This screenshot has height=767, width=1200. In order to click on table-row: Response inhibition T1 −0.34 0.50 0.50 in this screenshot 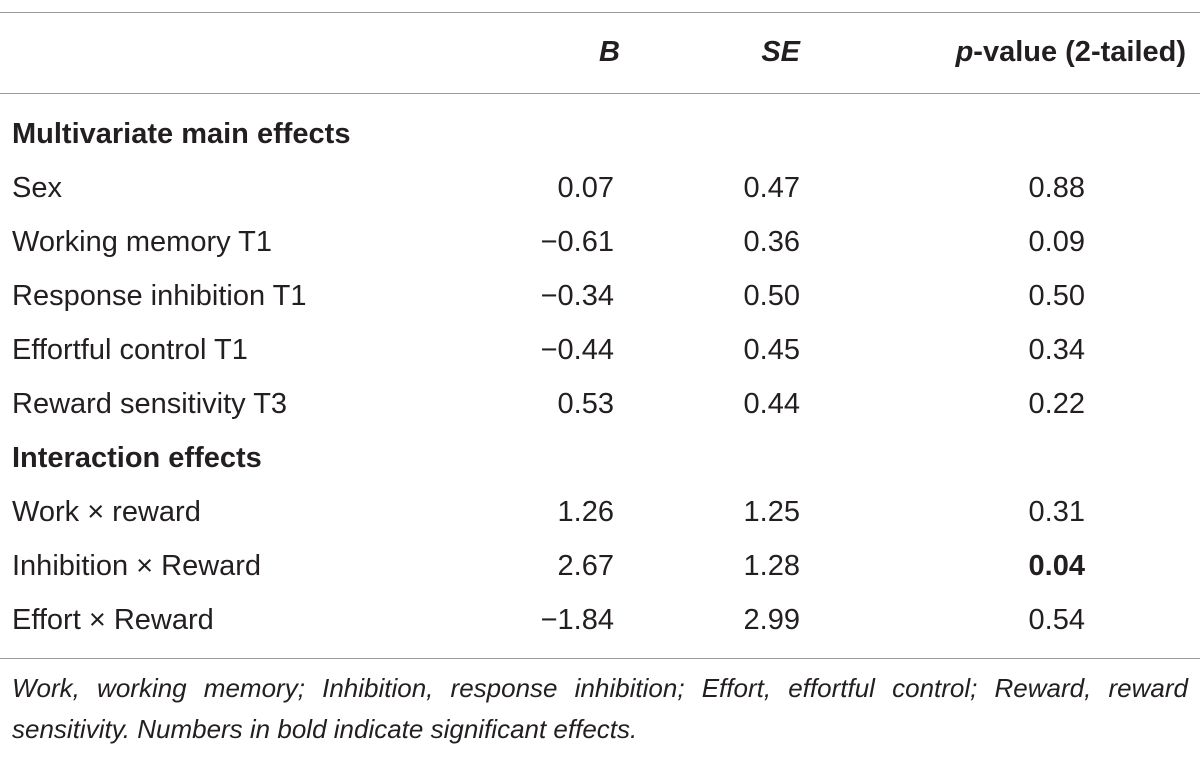, I will do `click(600, 296)`.